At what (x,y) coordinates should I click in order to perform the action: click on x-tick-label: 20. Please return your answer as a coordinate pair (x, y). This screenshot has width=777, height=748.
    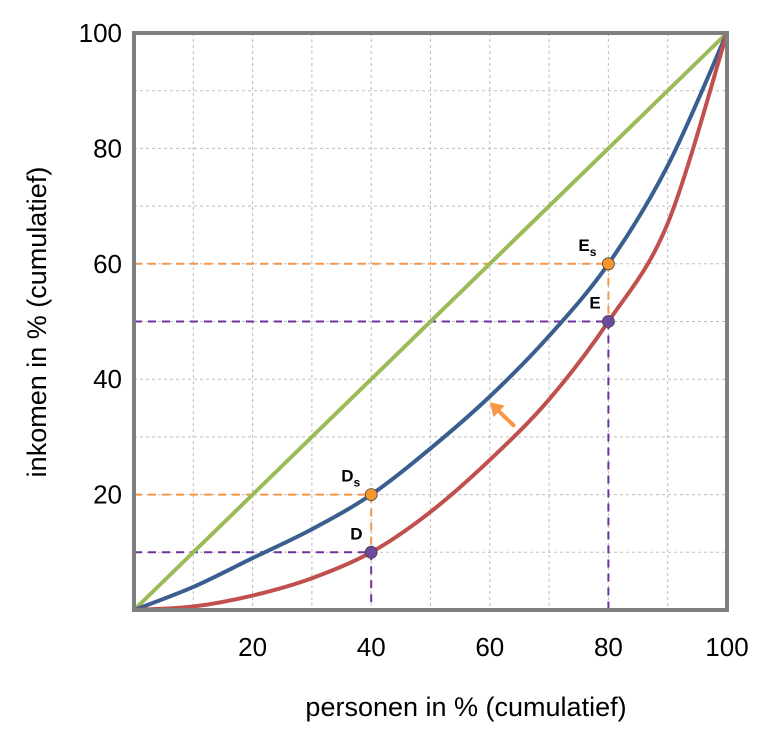
    Looking at the image, I should click on (252, 647).